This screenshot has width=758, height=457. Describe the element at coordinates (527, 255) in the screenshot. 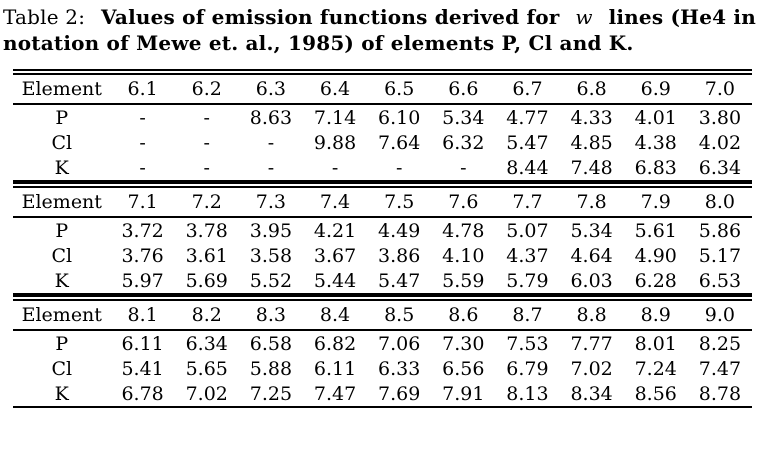

I see `value-cell: 4.37` at that location.